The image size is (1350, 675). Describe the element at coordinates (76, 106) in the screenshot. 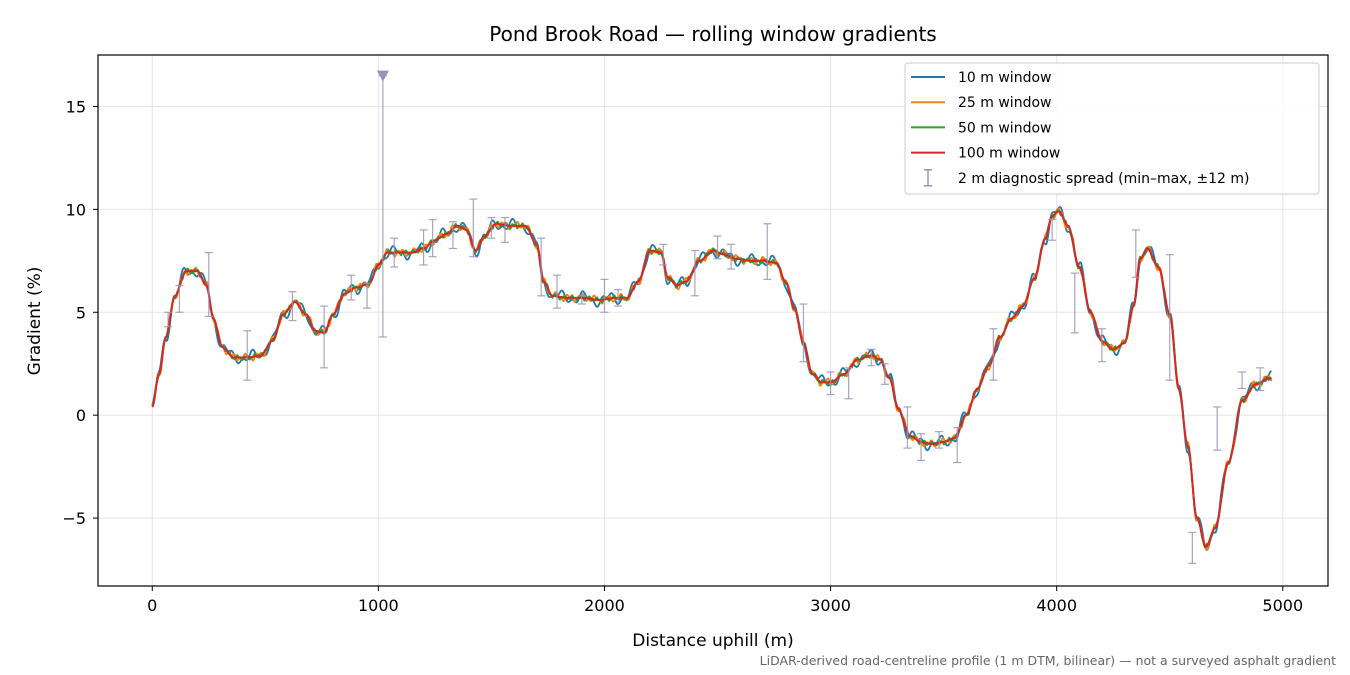

I see `y-tick-label: 15` at that location.